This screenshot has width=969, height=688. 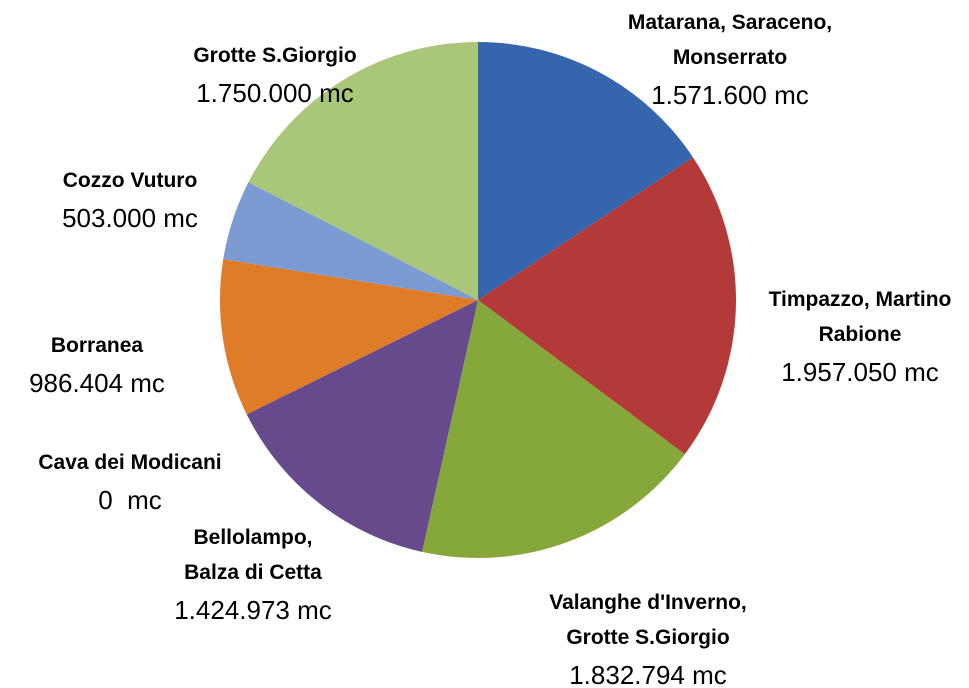 I want to click on category-label: Cava dei Modicani, so click(x=130, y=462).